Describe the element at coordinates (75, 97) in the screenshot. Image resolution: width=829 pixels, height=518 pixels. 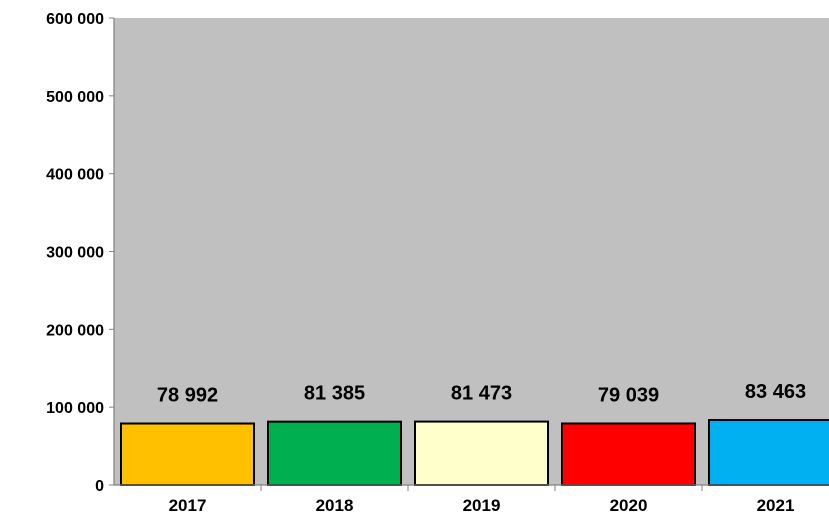
I see `y-tick-label: 500 000` at that location.